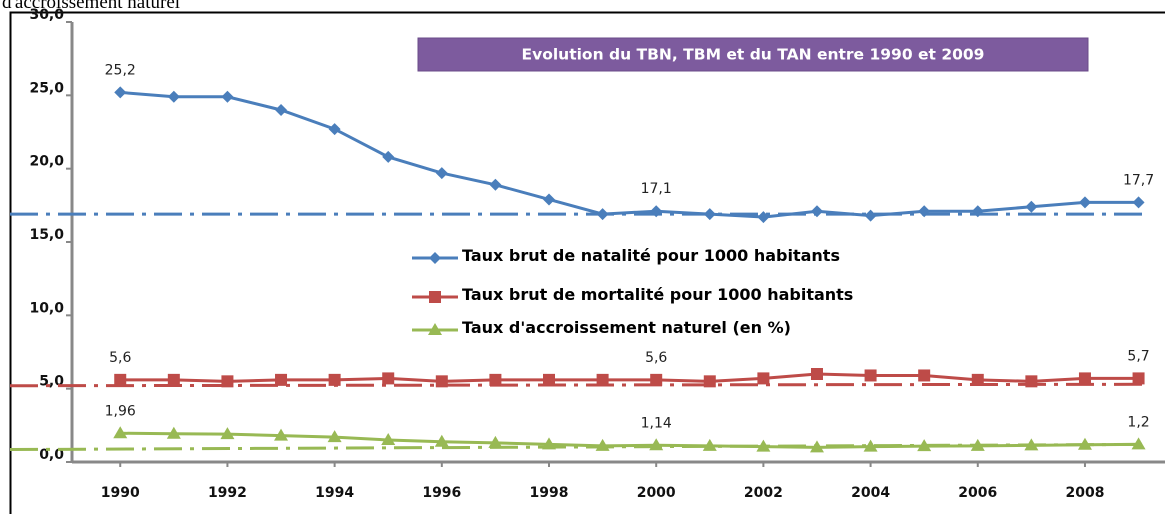  I want to click on data-label: 25,2, so click(120, 70).